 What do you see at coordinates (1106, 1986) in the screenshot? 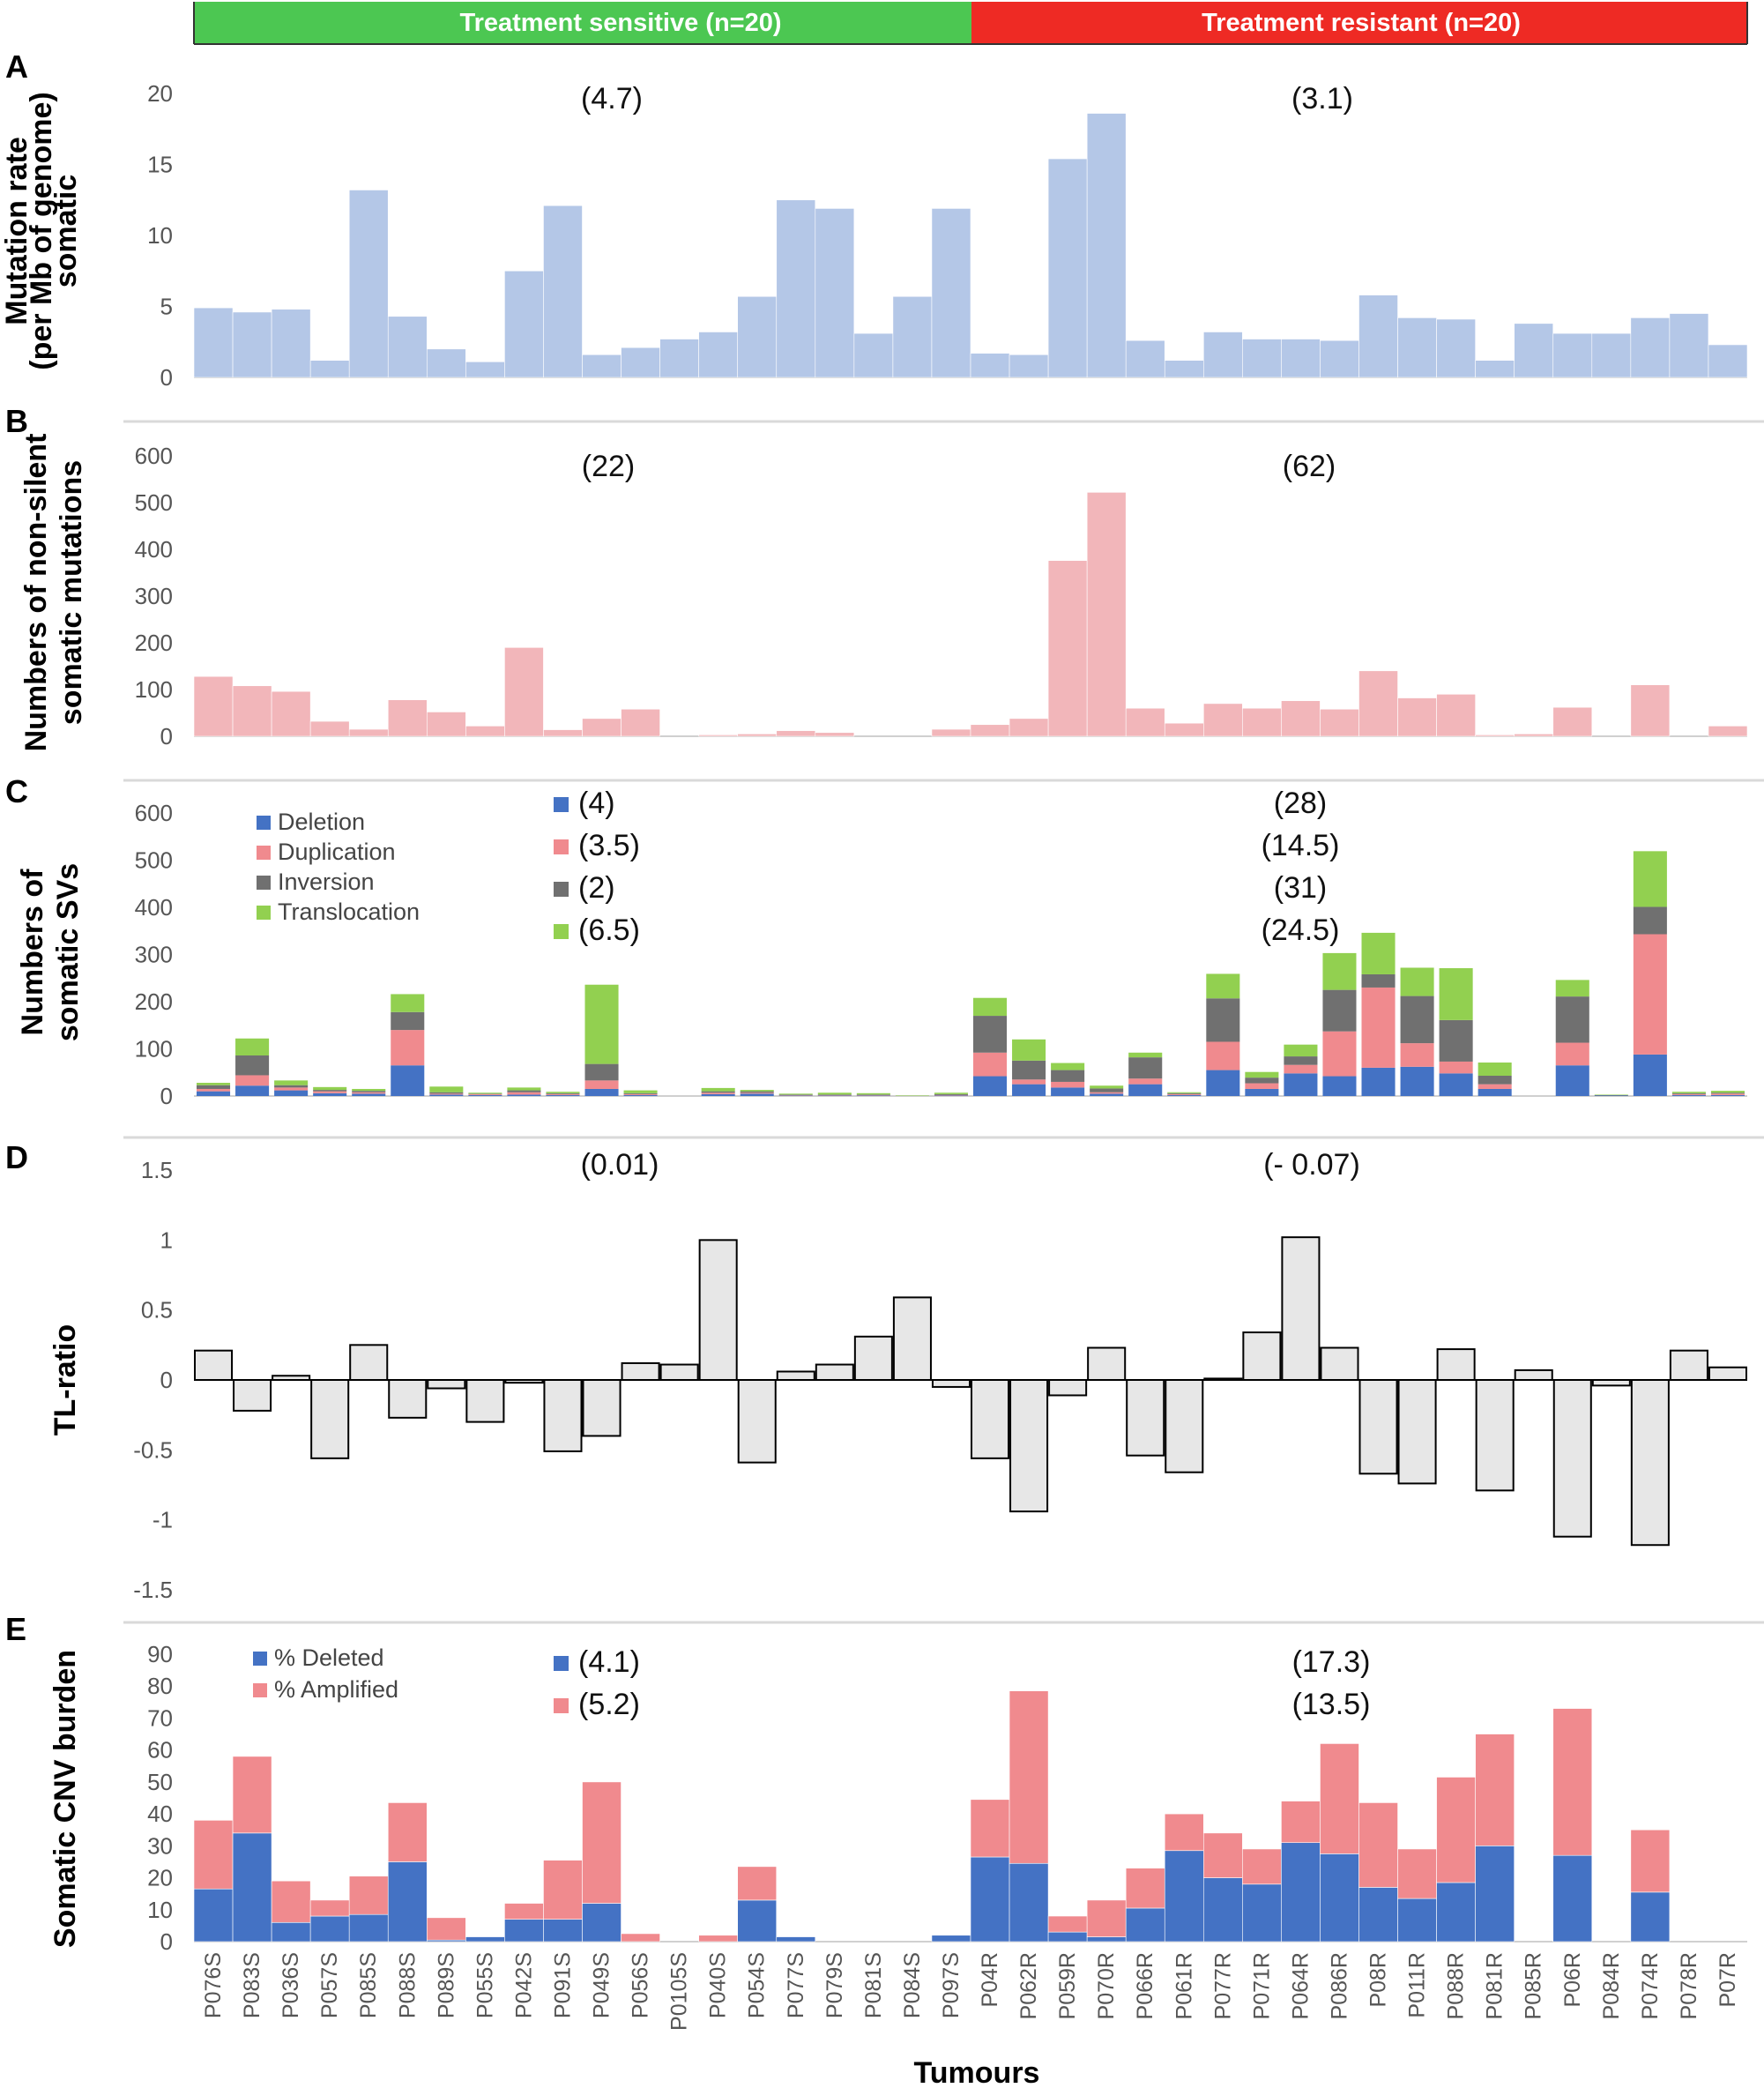
I see `x-tick-label: P070R` at bounding box center [1106, 1986].